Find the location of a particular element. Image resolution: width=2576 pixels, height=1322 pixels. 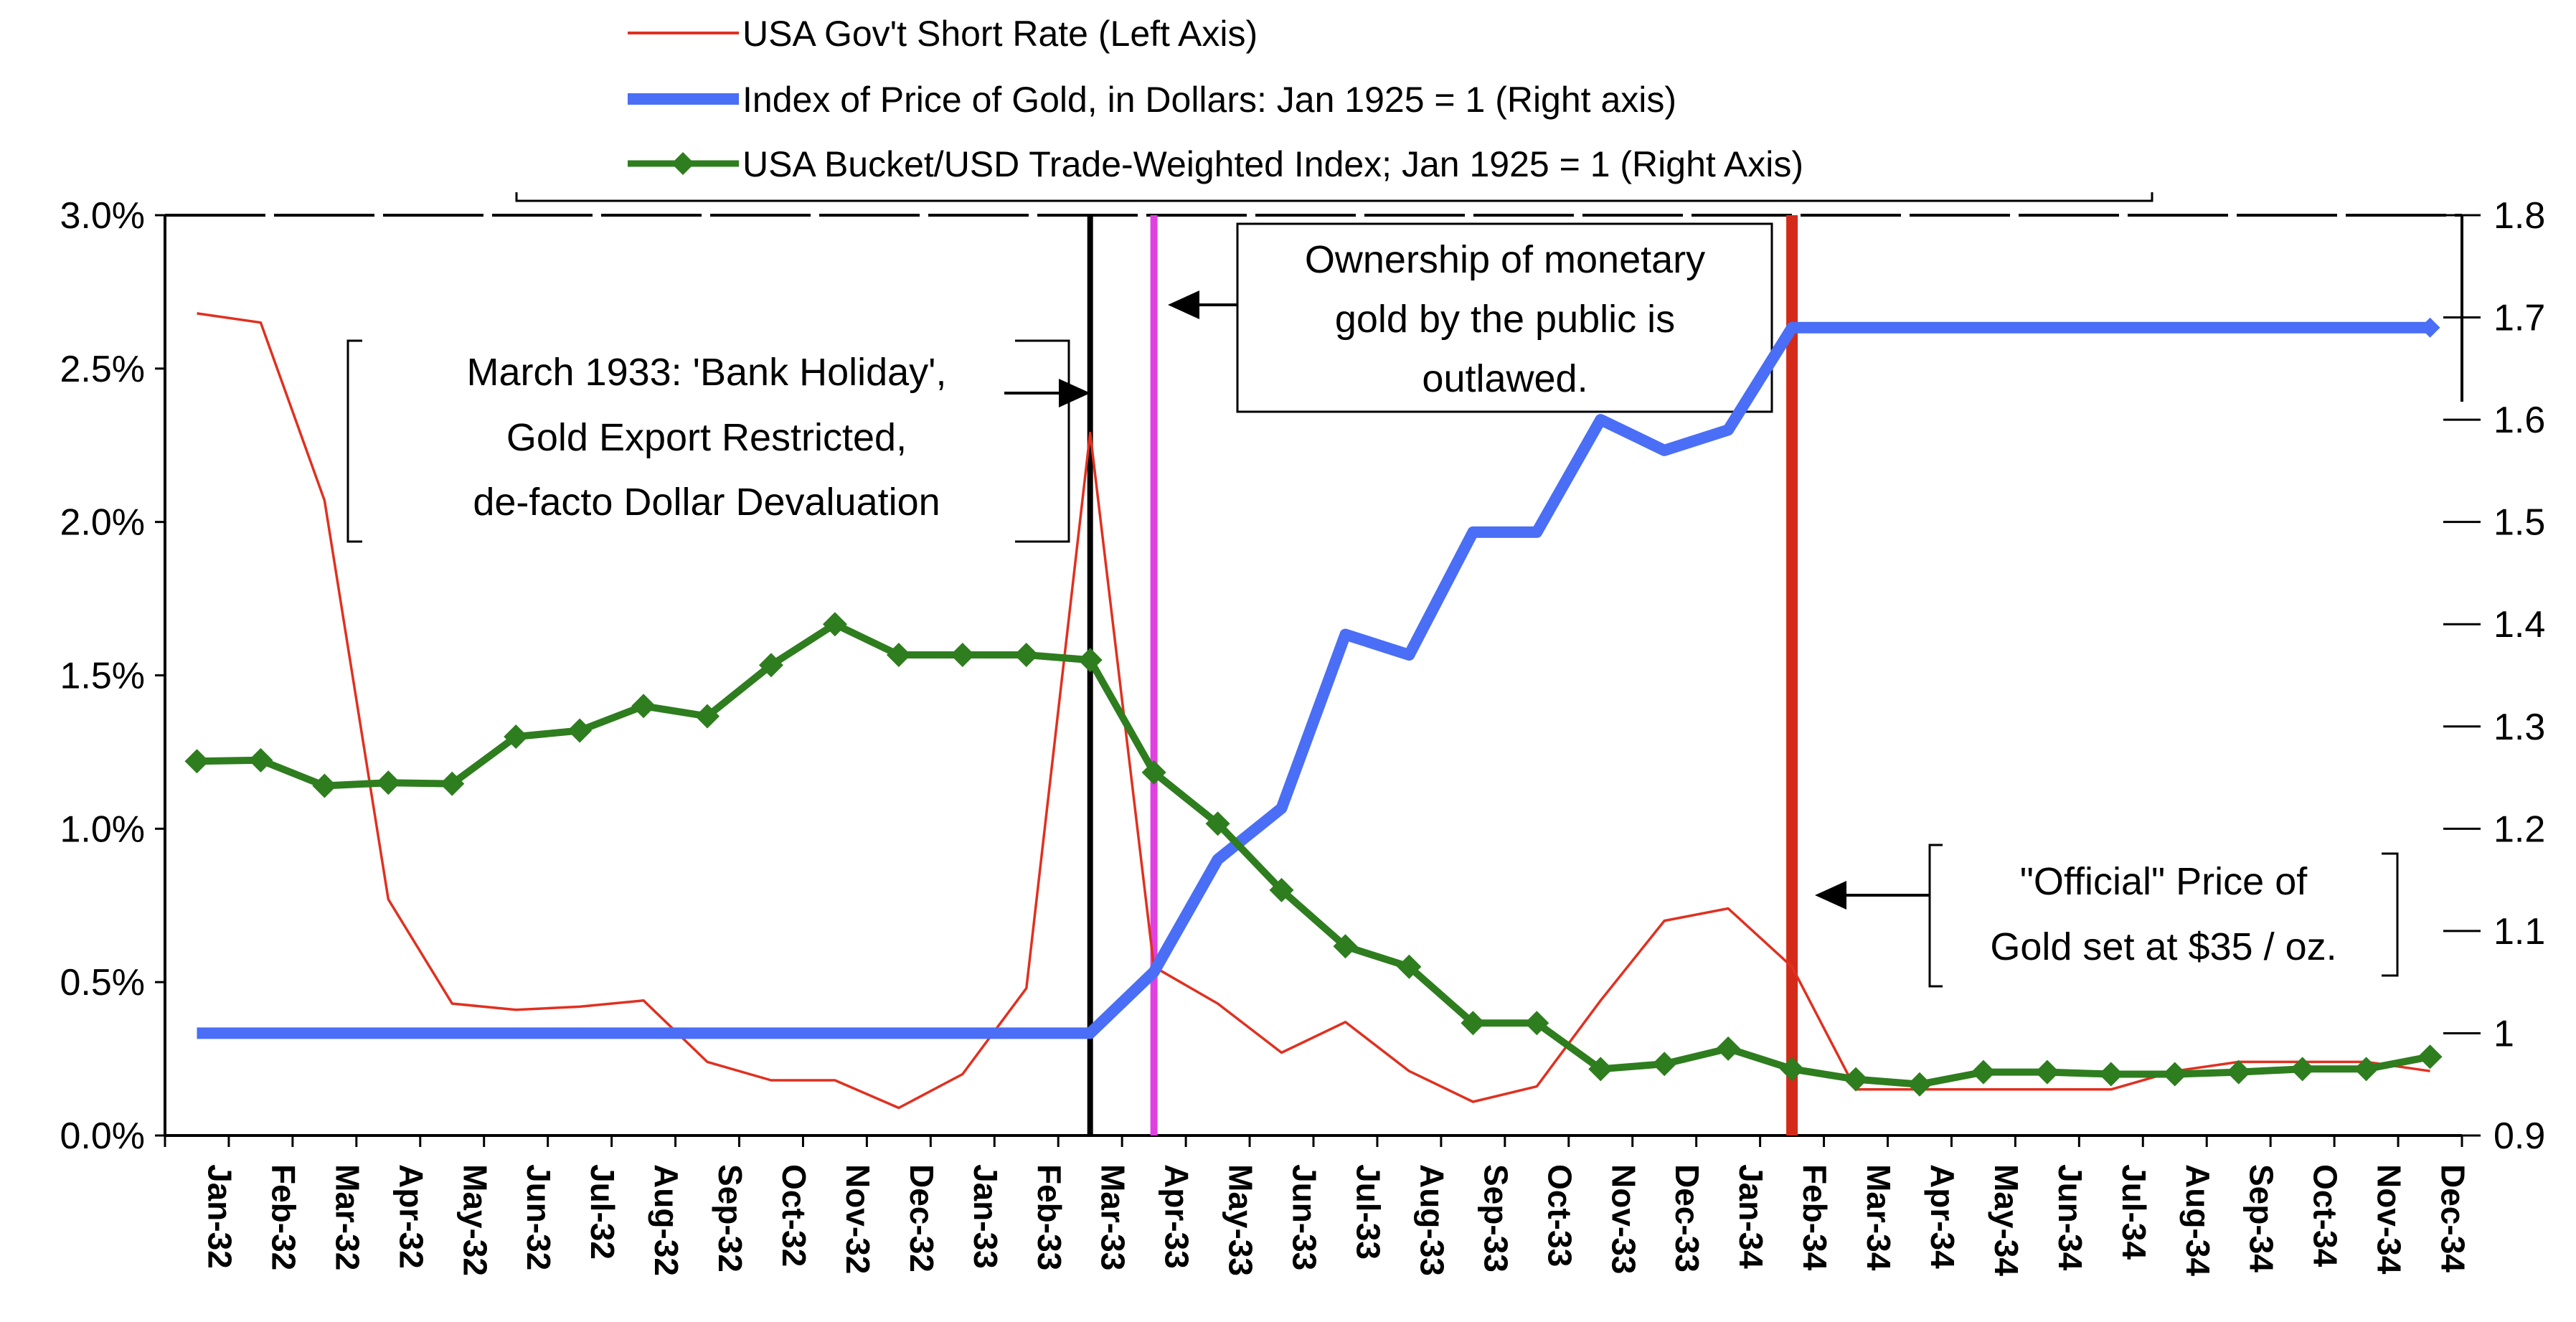

x-tick-label: Aug-32 is located at coordinates (666, 1220).